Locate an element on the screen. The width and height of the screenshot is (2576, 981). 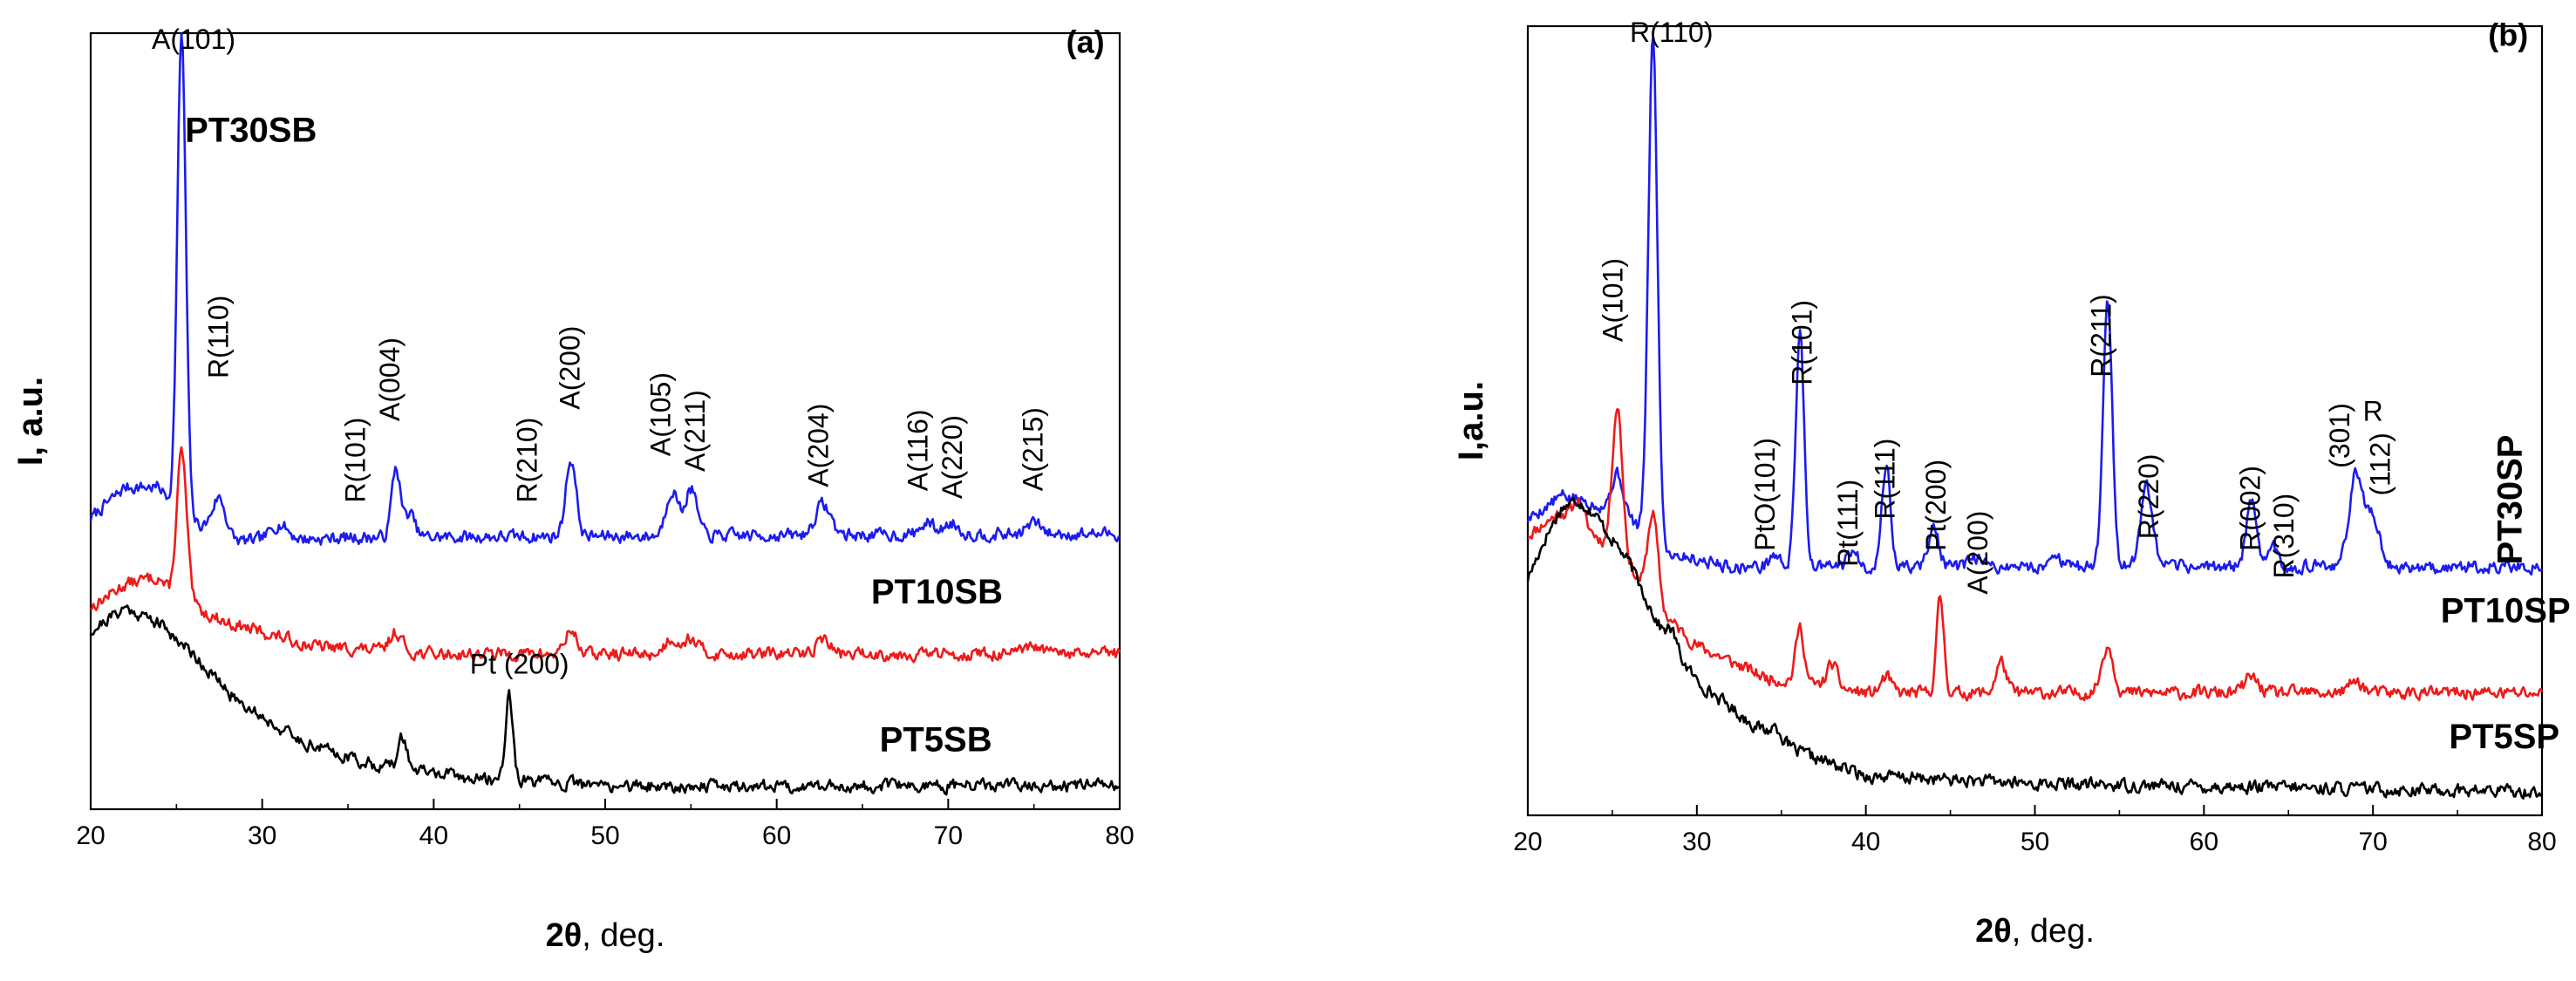
peak-annotation: R(111) is located at coordinates (1886, 479).